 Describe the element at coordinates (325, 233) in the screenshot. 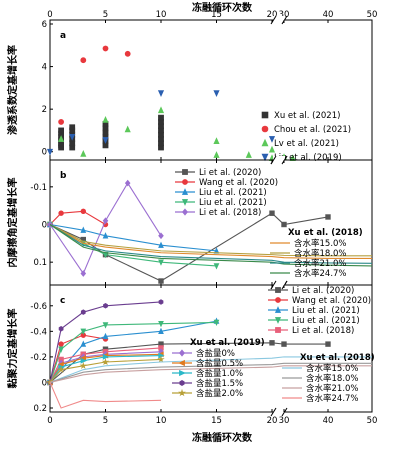

I see `legend-group-title: Xu et al. (2018)` at that location.